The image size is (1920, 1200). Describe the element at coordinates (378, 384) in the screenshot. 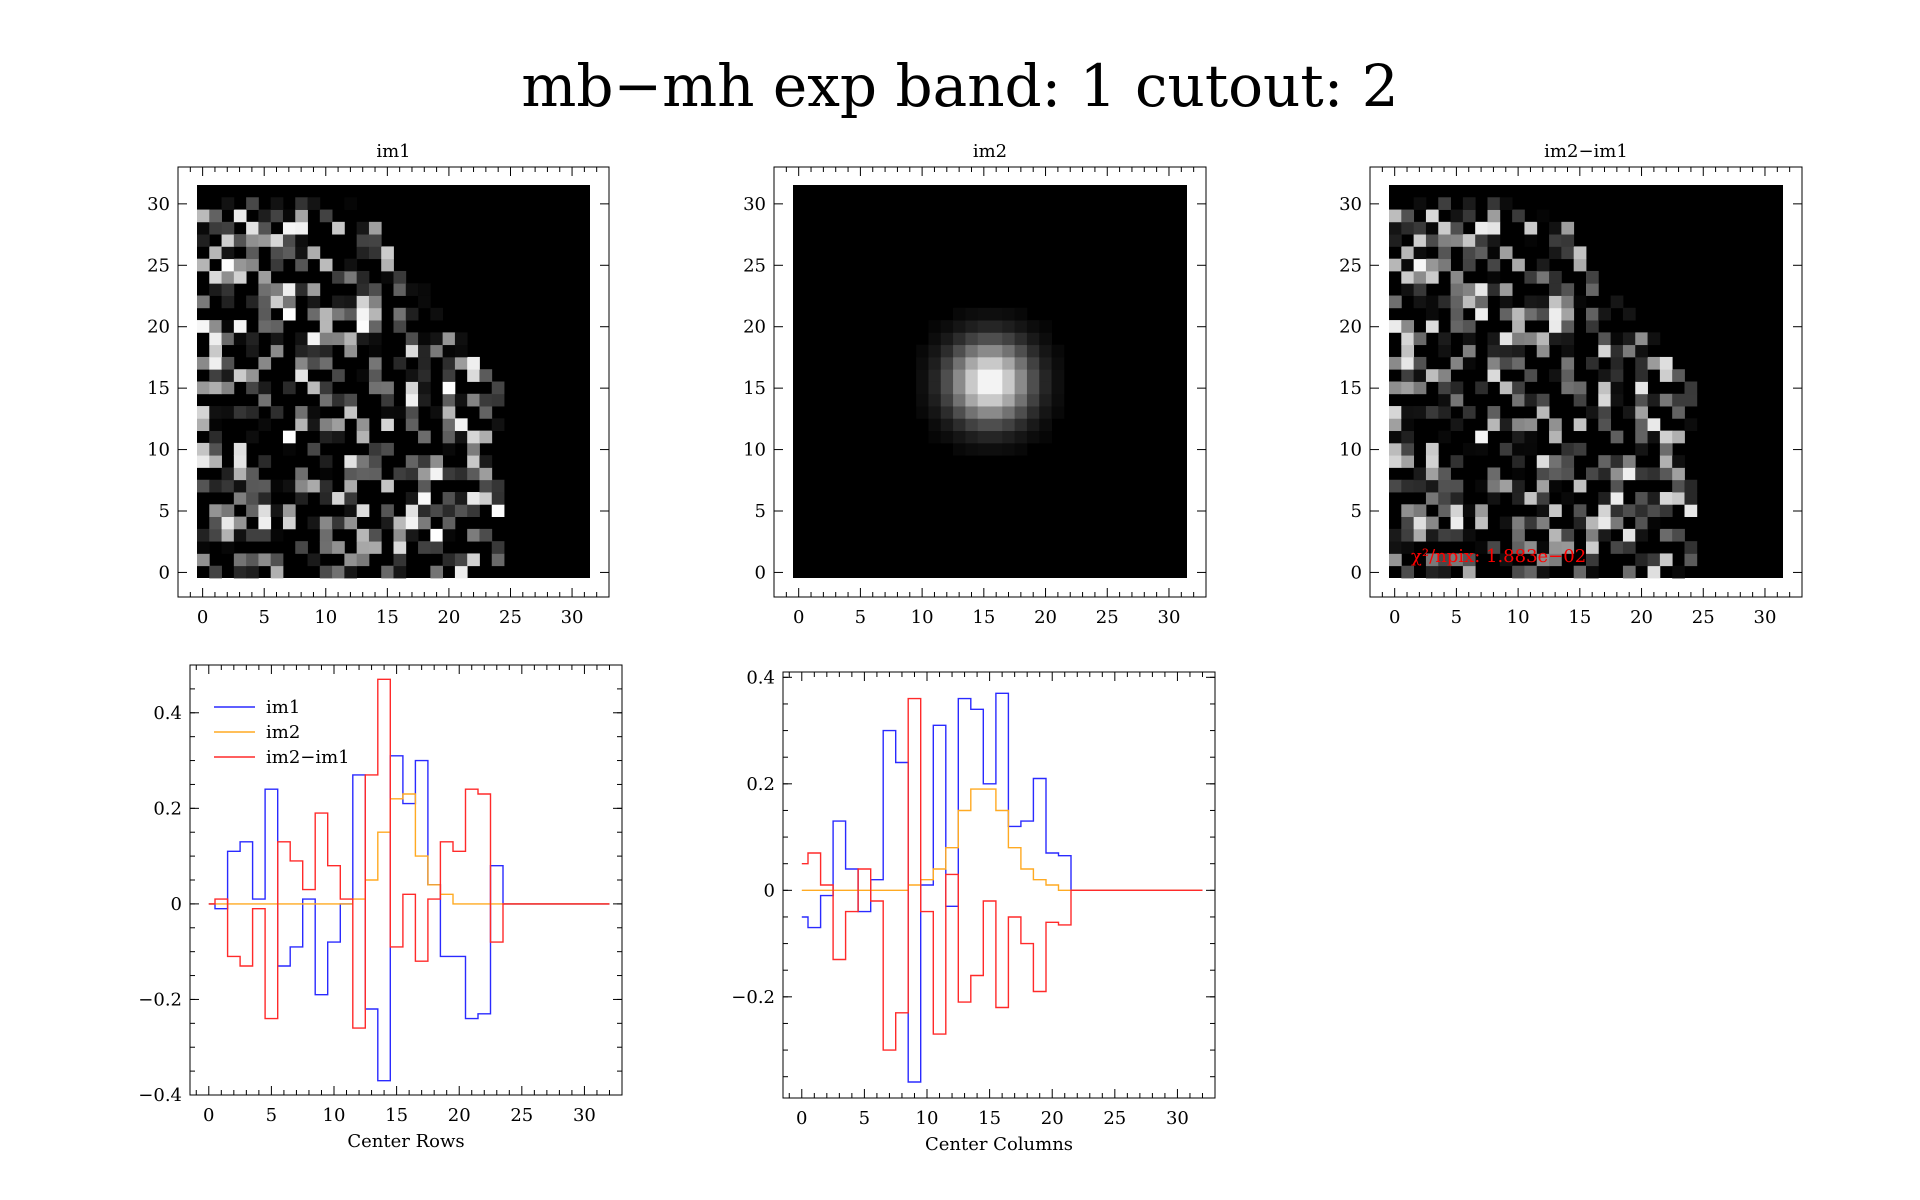

I see `im1-panel: 0 5 10 15 20 25 30 0 5 10 15 20 25 30 im1` at that location.